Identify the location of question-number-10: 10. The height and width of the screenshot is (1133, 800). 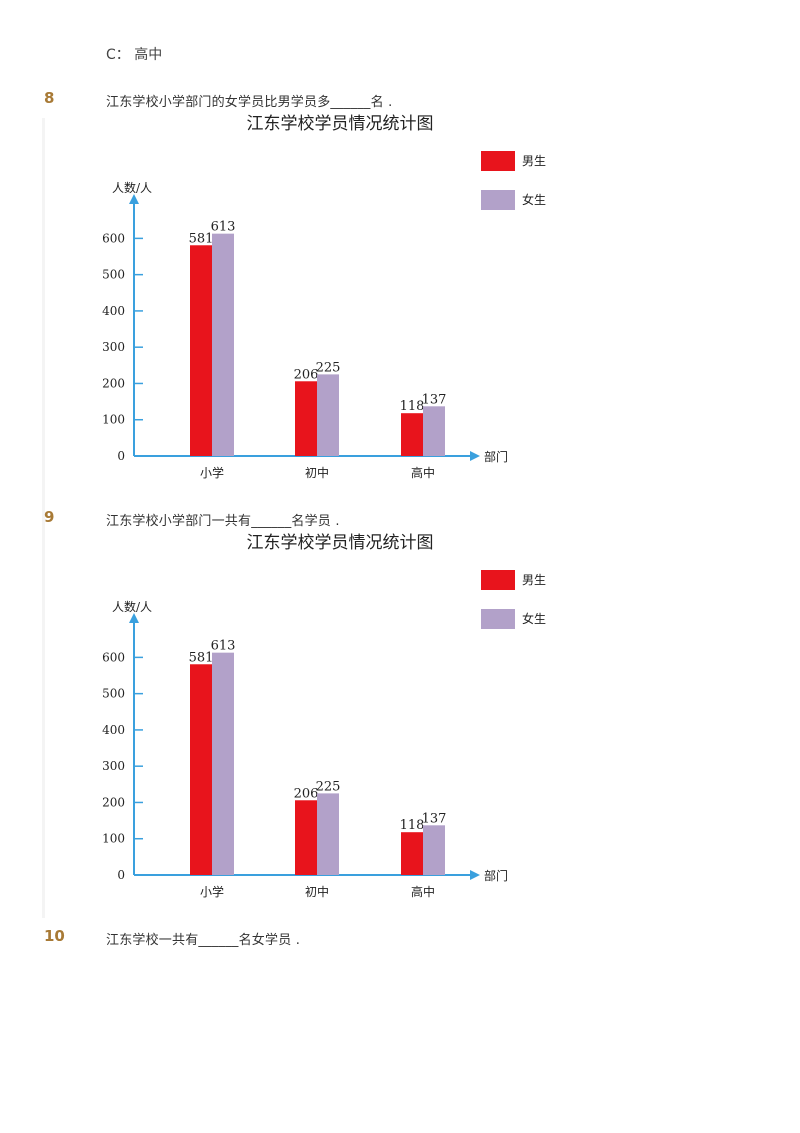
(54, 936).